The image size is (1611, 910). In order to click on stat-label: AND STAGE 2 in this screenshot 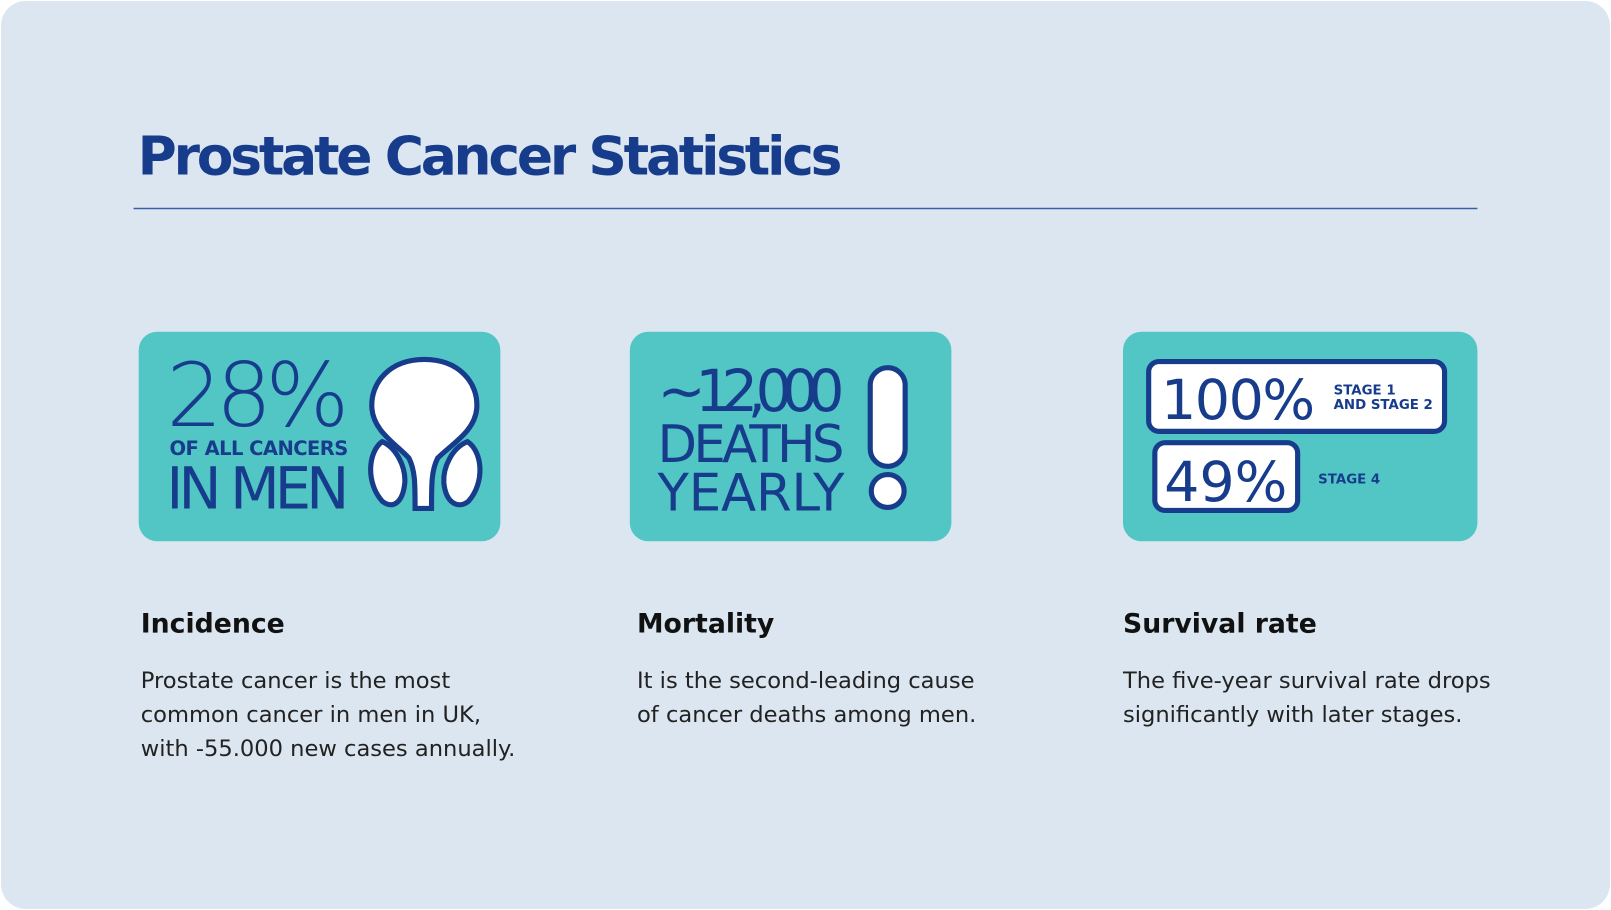, I will do `click(1383, 405)`.